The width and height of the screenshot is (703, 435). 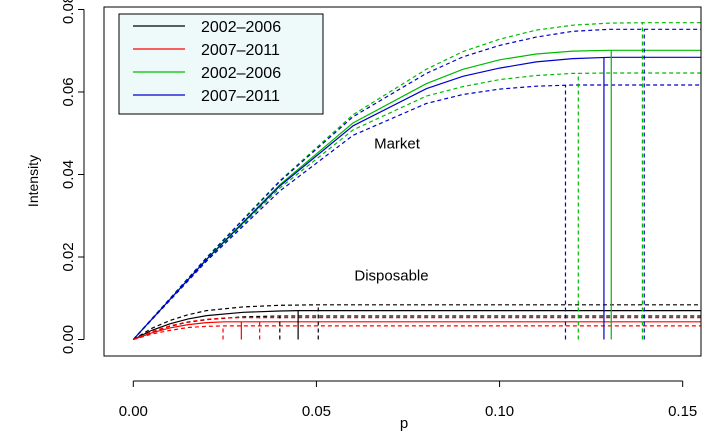 I want to click on y-tick-label: 0.06, so click(x=68, y=91).